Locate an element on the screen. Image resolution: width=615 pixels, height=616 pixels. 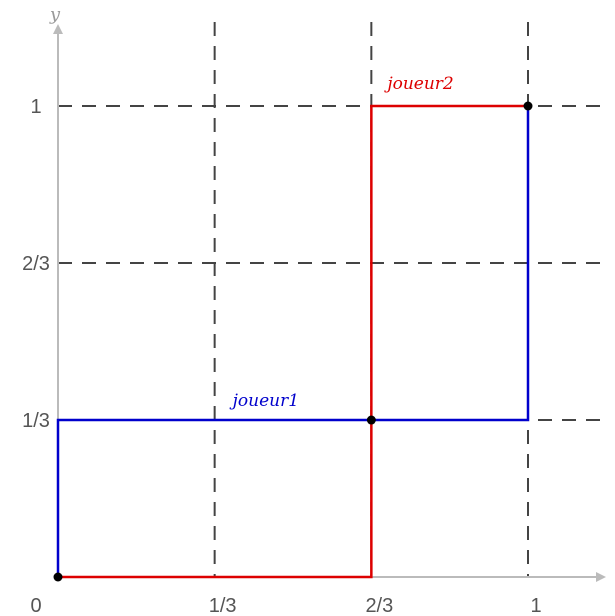
y-tick-label: 2/3 is located at coordinates (36, 264).